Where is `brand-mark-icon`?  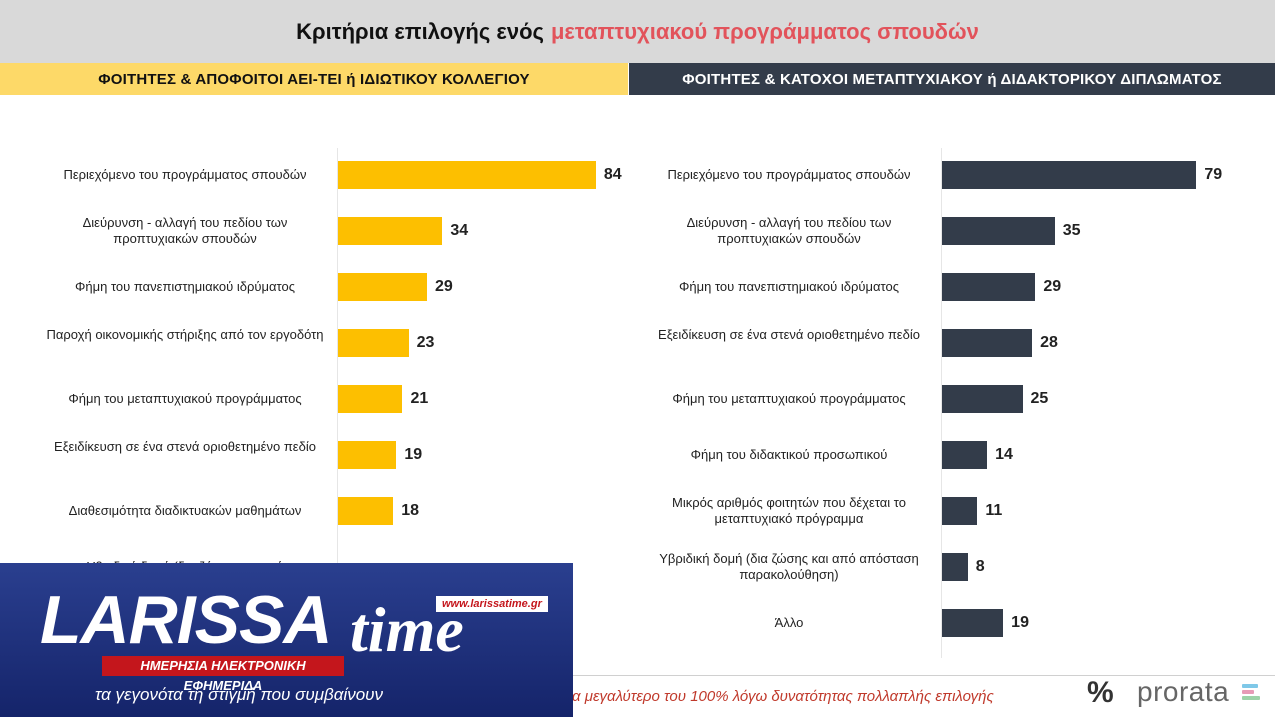 brand-mark-icon is located at coordinates (1252, 696).